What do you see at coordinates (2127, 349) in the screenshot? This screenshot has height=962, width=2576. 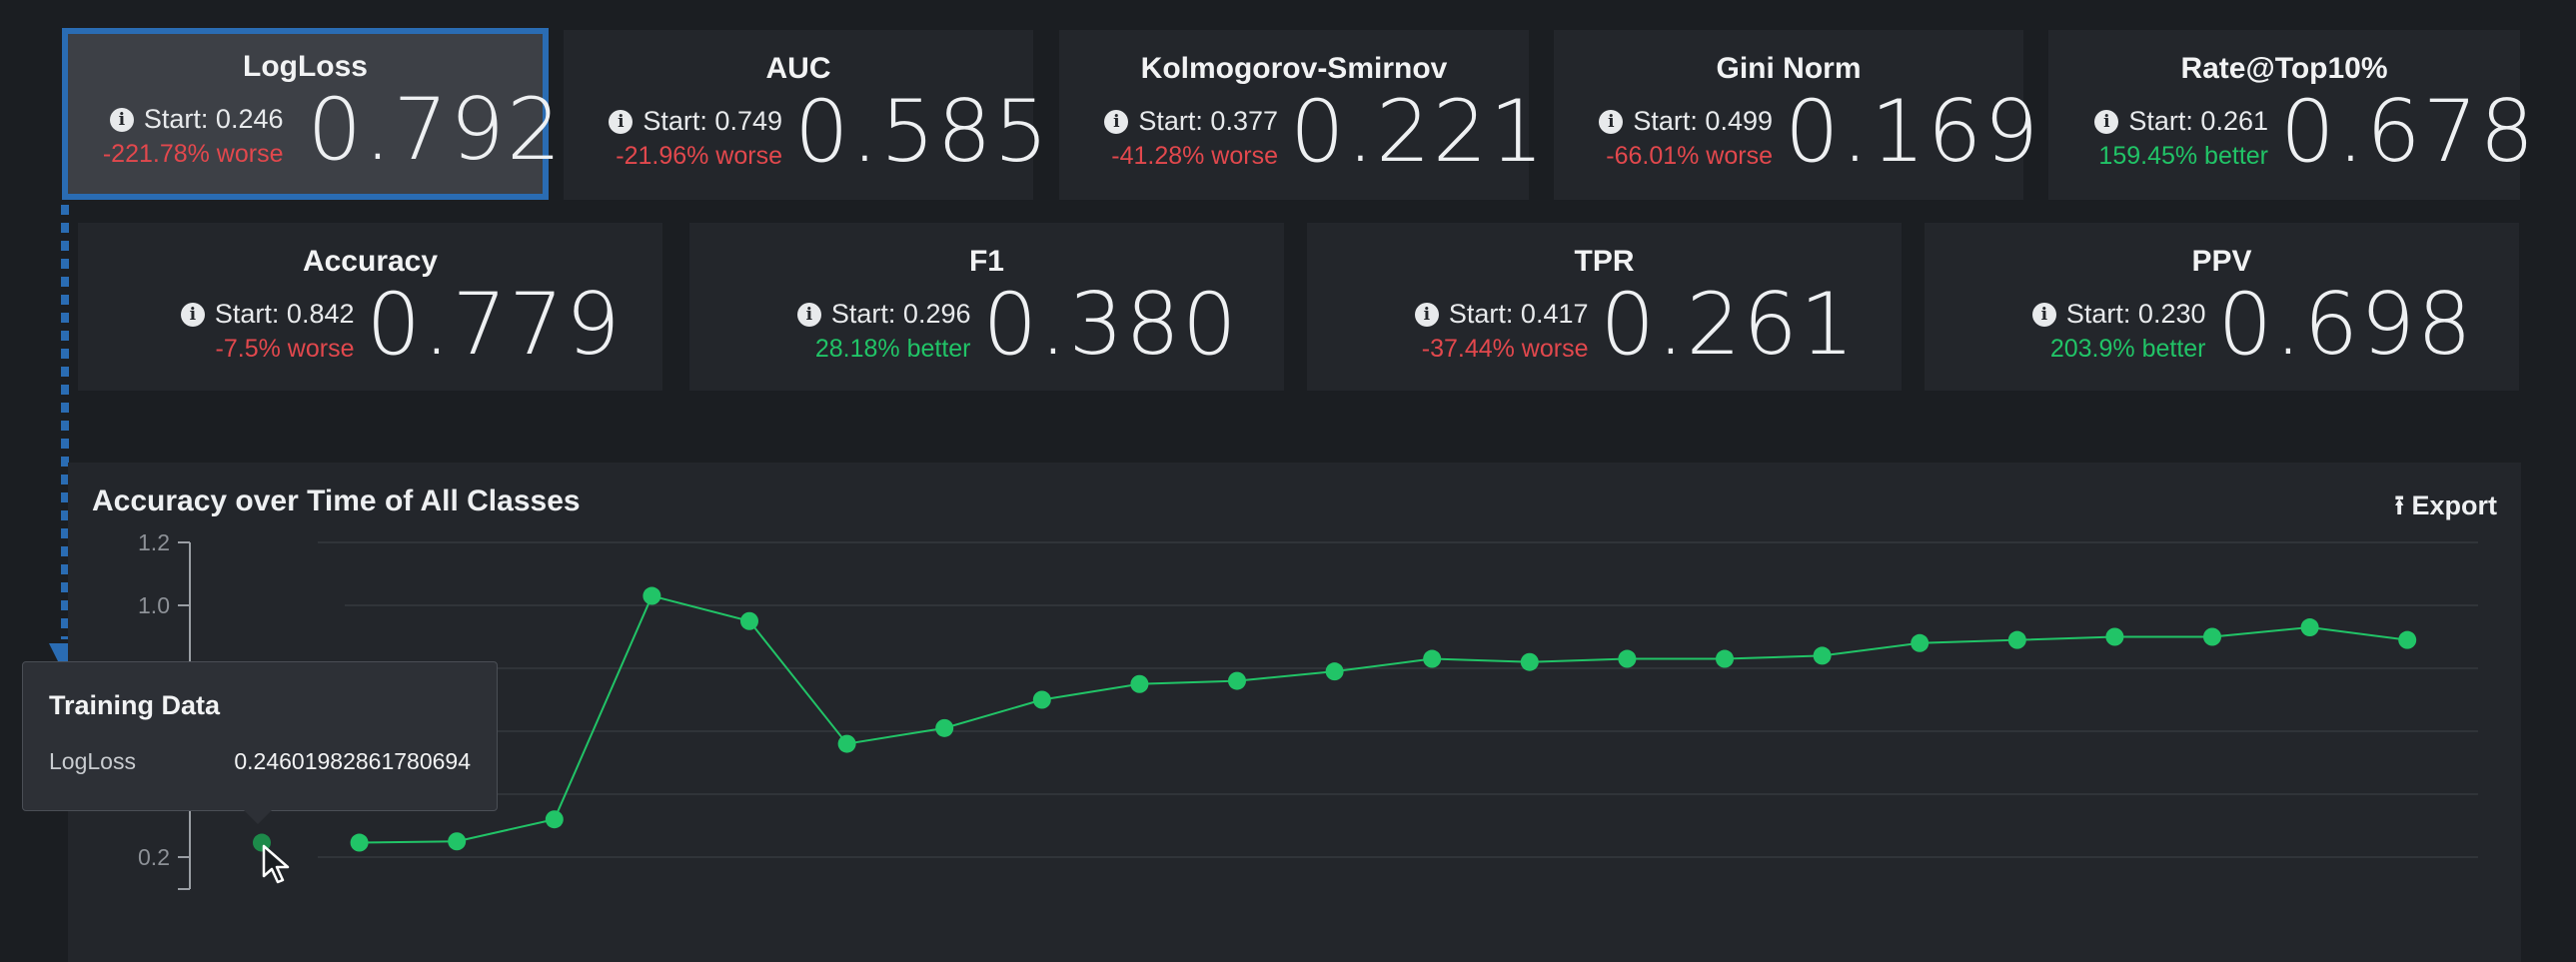 I see `metric-delta: 203.9% better` at bounding box center [2127, 349].